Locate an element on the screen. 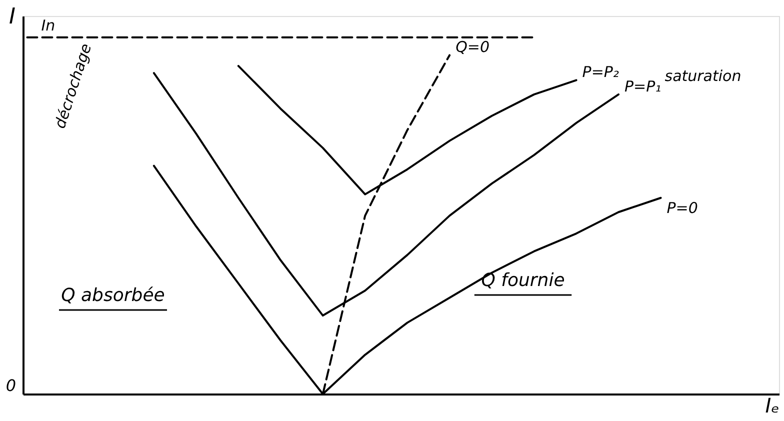  series-label: In is located at coordinates (48, 25).